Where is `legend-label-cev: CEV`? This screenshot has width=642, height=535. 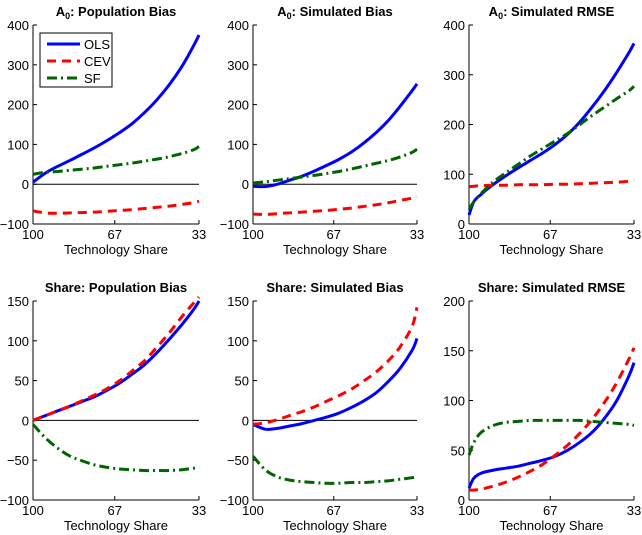
legend-label-cev: CEV is located at coordinates (97, 61).